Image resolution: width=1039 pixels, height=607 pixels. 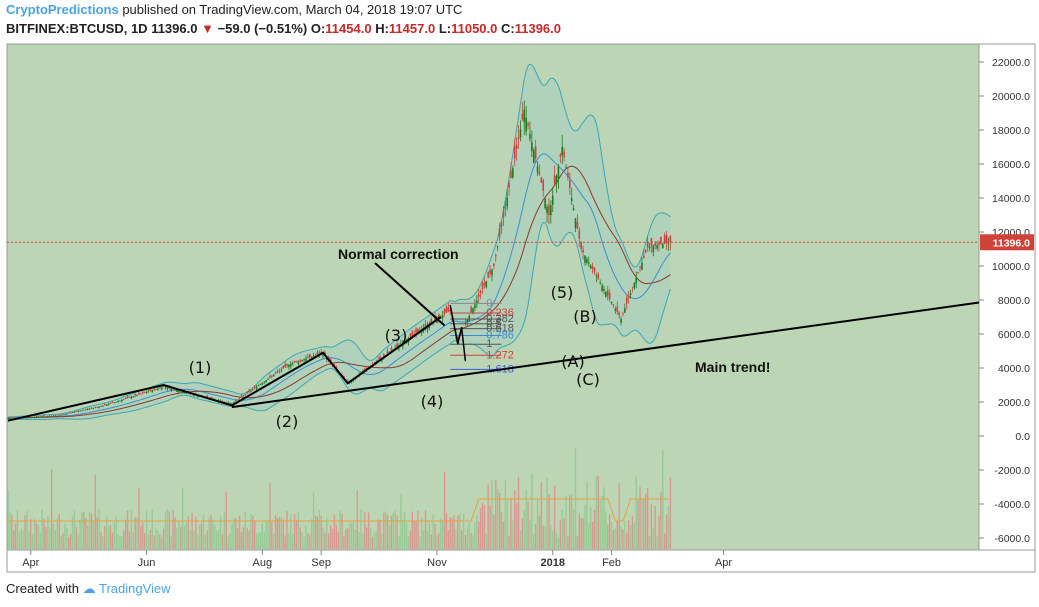 What do you see at coordinates (135, 588) in the screenshot?
I see `tradingview-link: TradingView` at bounding box center [135, 588].